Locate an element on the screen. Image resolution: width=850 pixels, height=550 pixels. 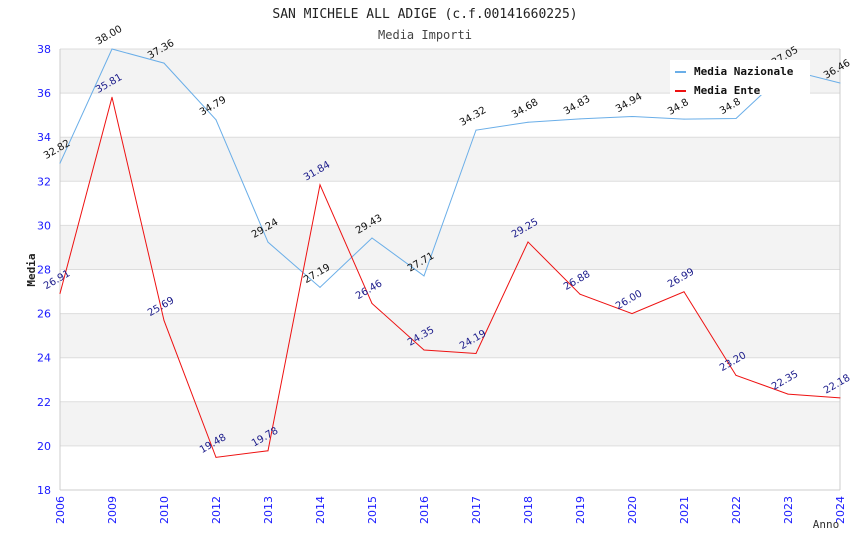
data-label: 26.00 is located at coordinates (629, 300).